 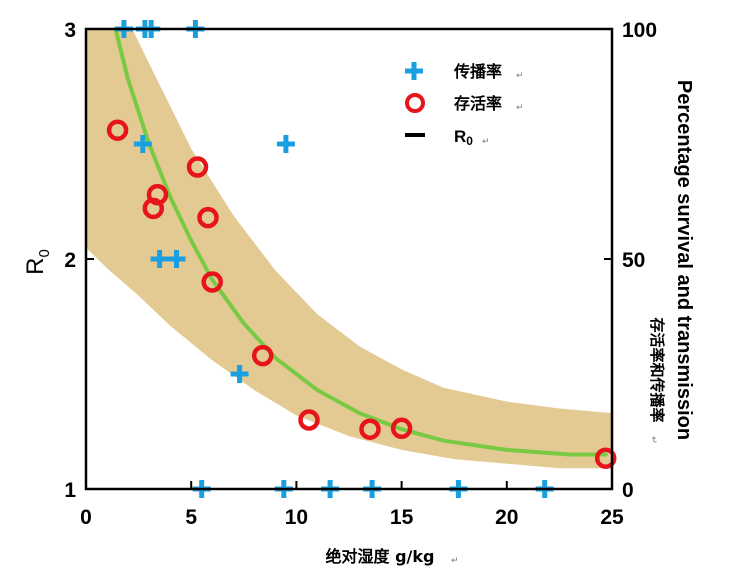 I want to click on legend: 传播率 ↵ 存活率 ↵ R0 ↵, so click(x=464, y=105).